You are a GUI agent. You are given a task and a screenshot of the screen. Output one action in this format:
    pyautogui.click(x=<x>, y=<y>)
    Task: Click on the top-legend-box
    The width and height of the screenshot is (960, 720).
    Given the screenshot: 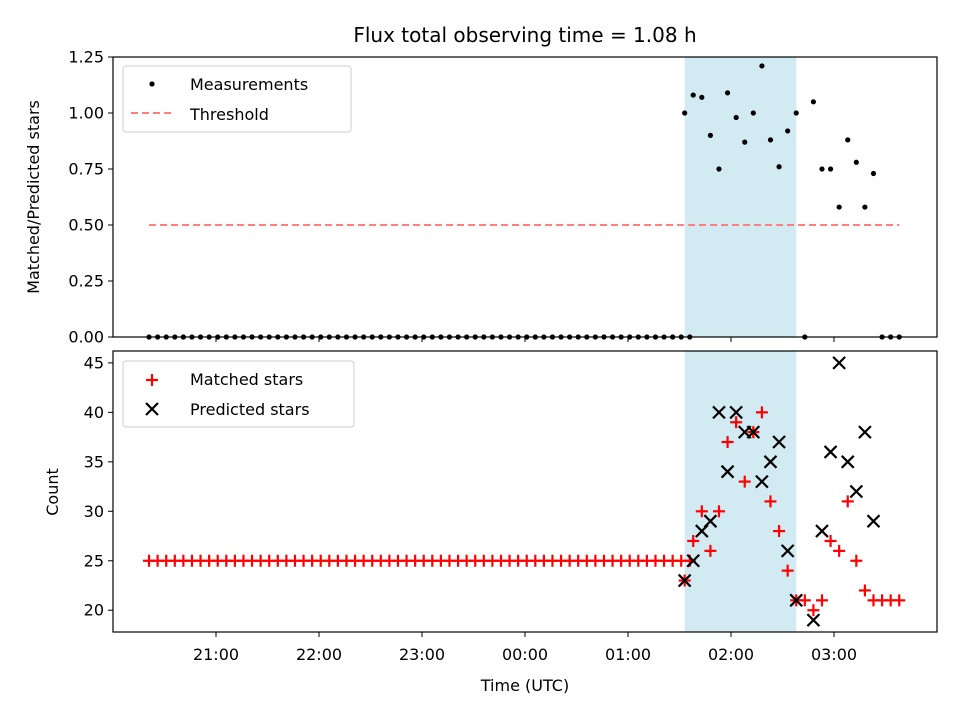 What is the action you would take?
    pyautogui.click(x=237, y=99)
    